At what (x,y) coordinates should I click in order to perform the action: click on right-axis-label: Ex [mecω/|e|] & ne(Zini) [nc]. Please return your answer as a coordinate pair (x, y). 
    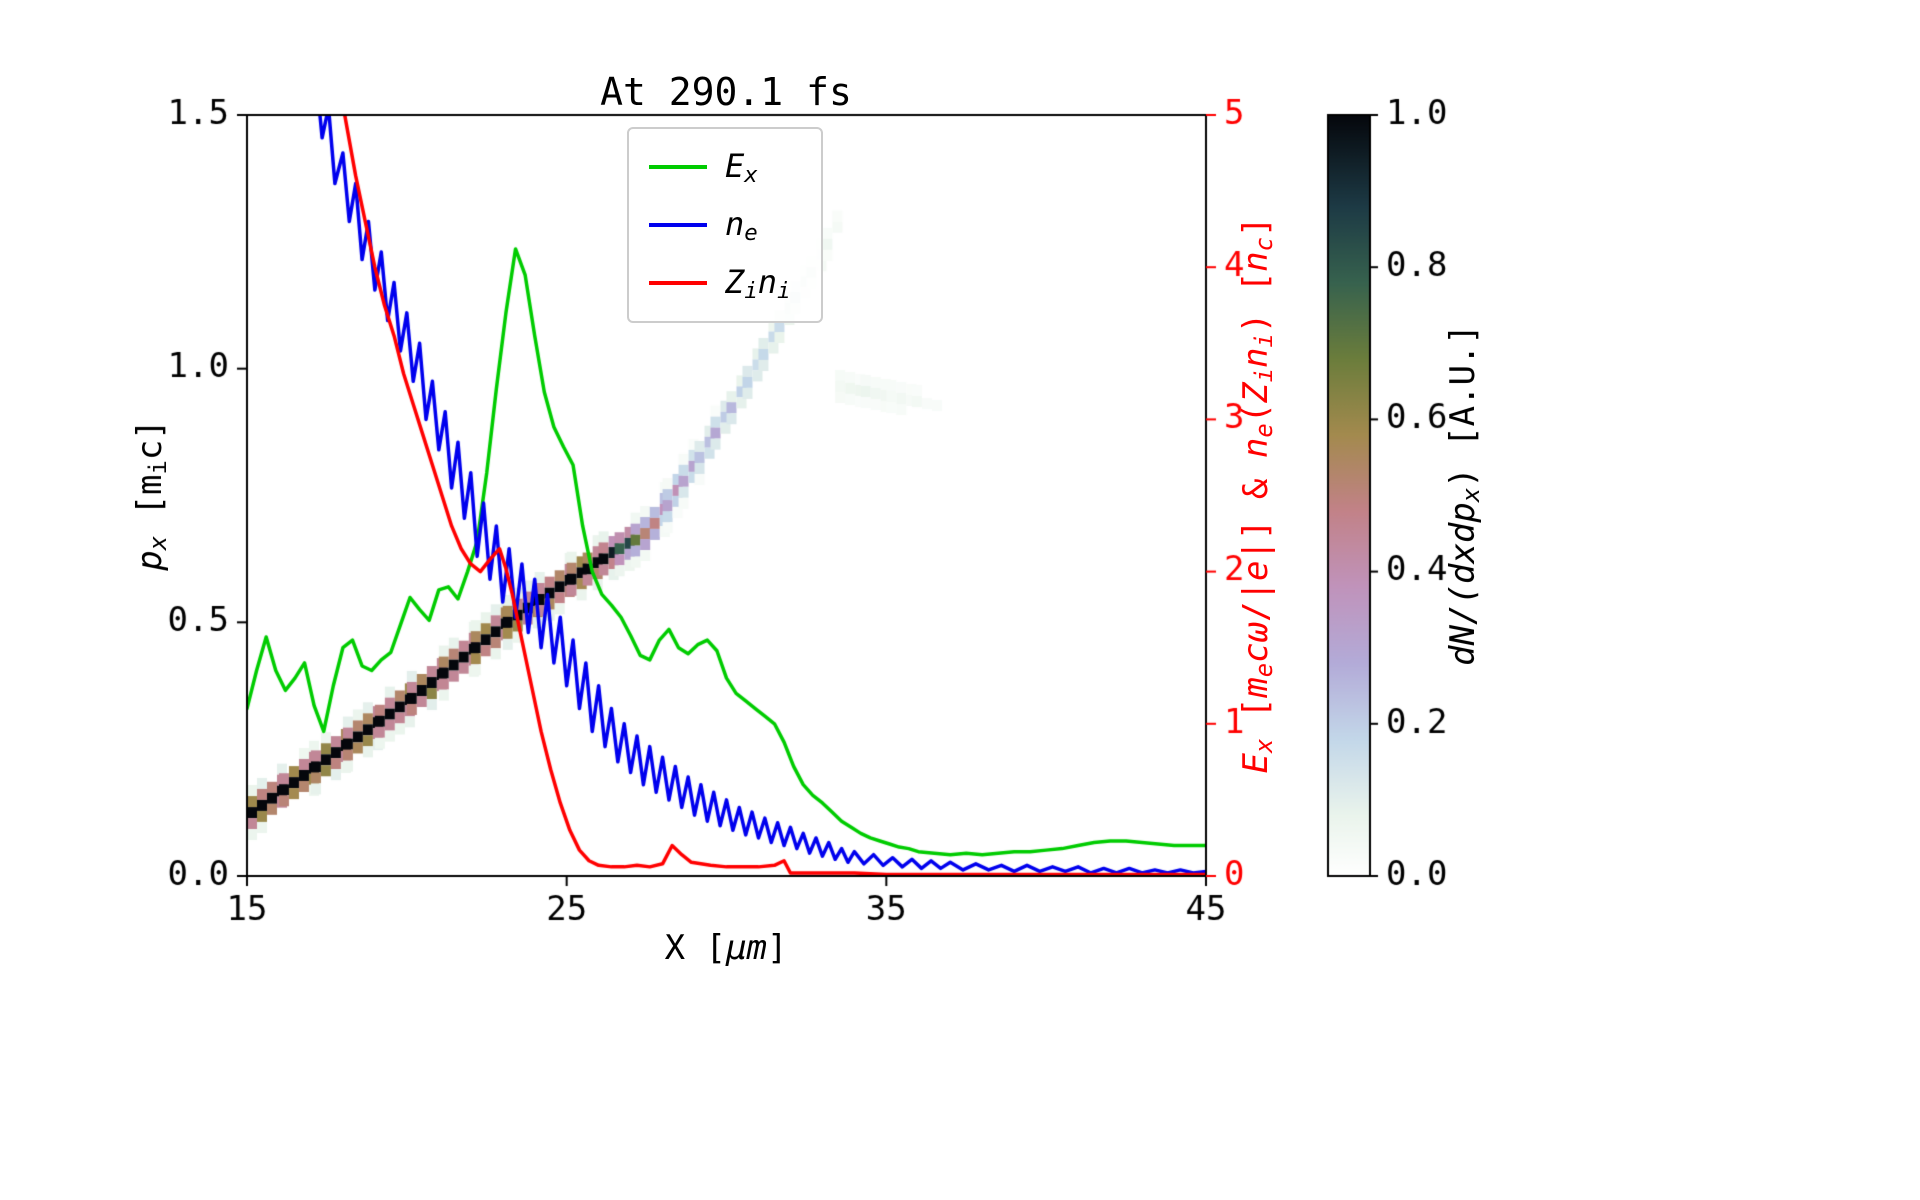
    Looking at the image, I should click on (1257, 495).